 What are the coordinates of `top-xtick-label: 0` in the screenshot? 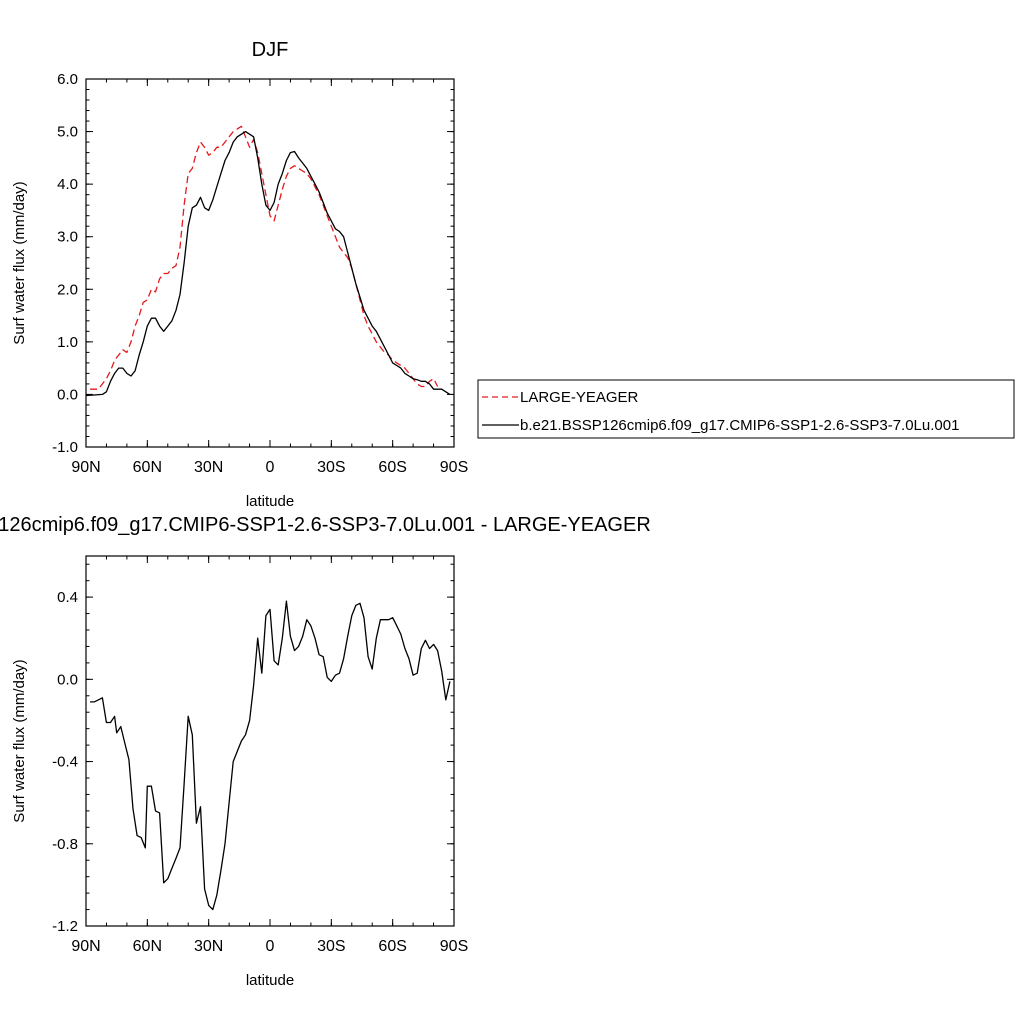 It's located at (270, 467).